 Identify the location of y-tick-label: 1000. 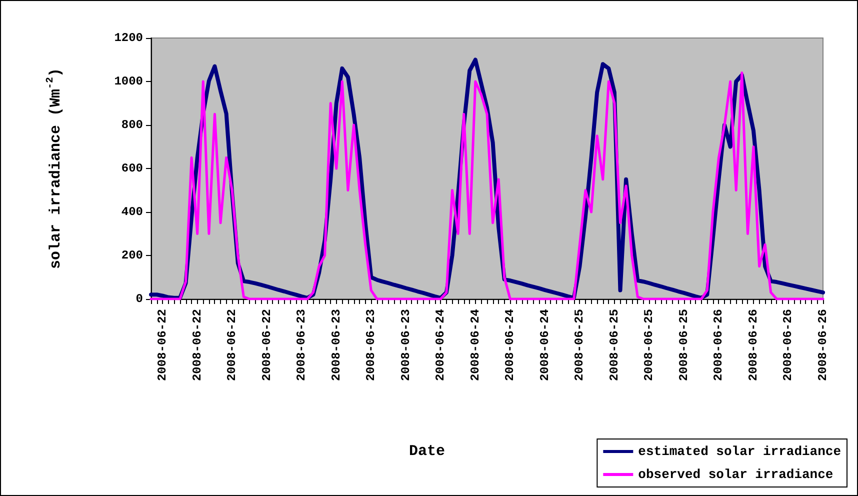
(128, 81).